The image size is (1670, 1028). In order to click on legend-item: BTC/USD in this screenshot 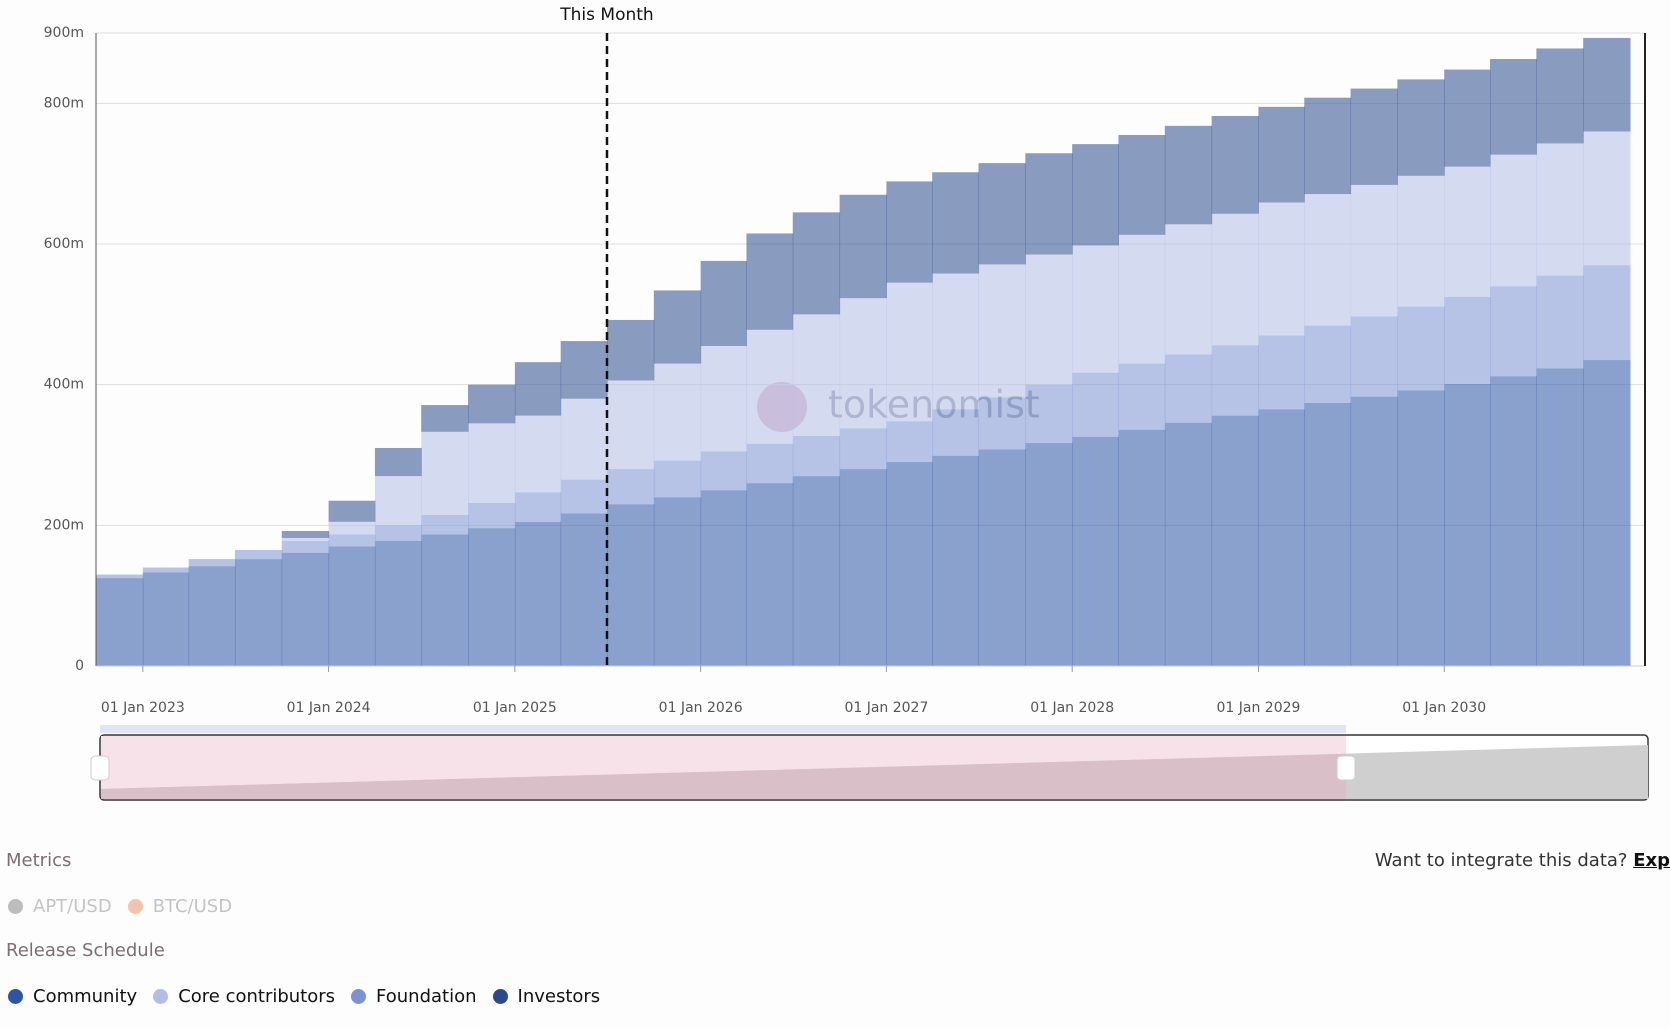, I will do `click(180, 906)`.